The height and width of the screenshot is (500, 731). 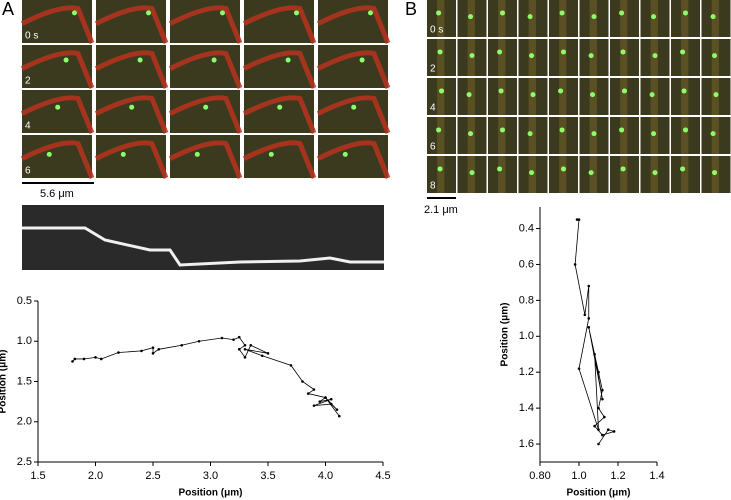 I want to click on y-axis-label: Position (μm), so click(x=4, y=382).